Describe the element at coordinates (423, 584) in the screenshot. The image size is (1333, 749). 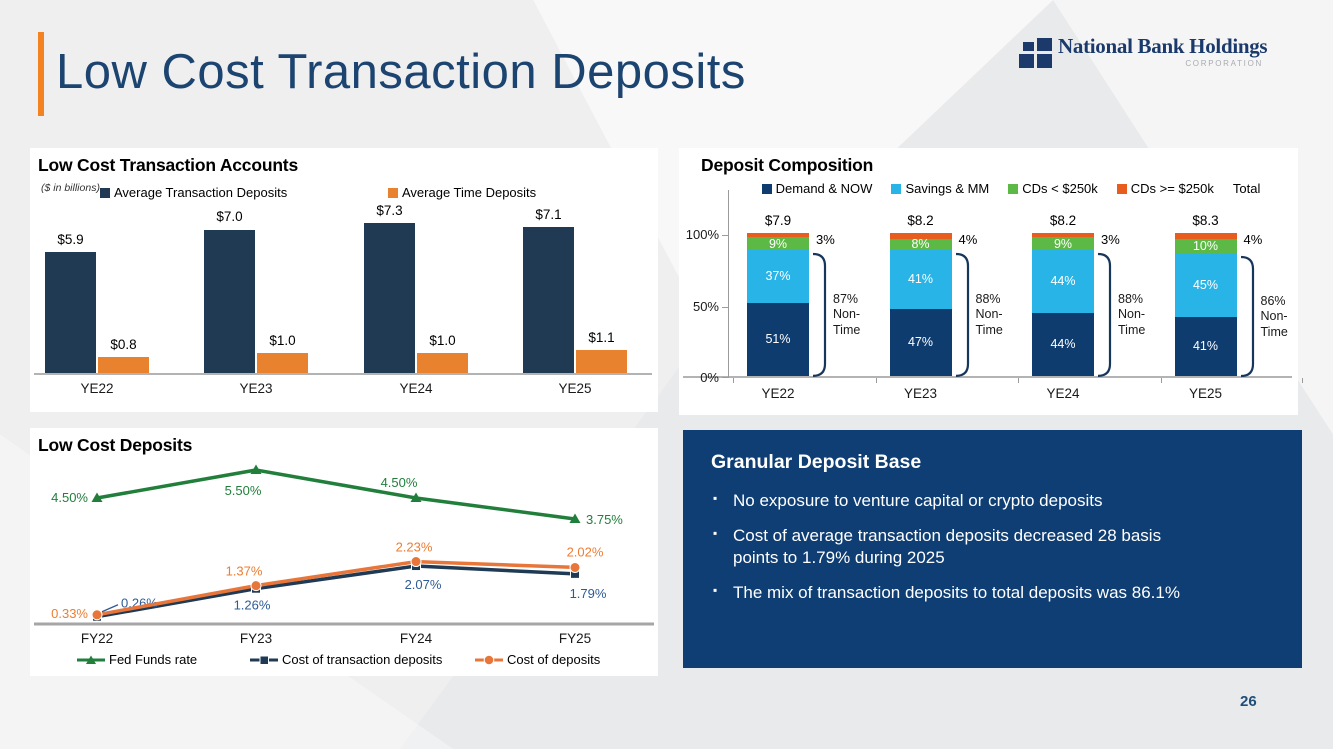
I see `point-label: 2.07%` at that location.